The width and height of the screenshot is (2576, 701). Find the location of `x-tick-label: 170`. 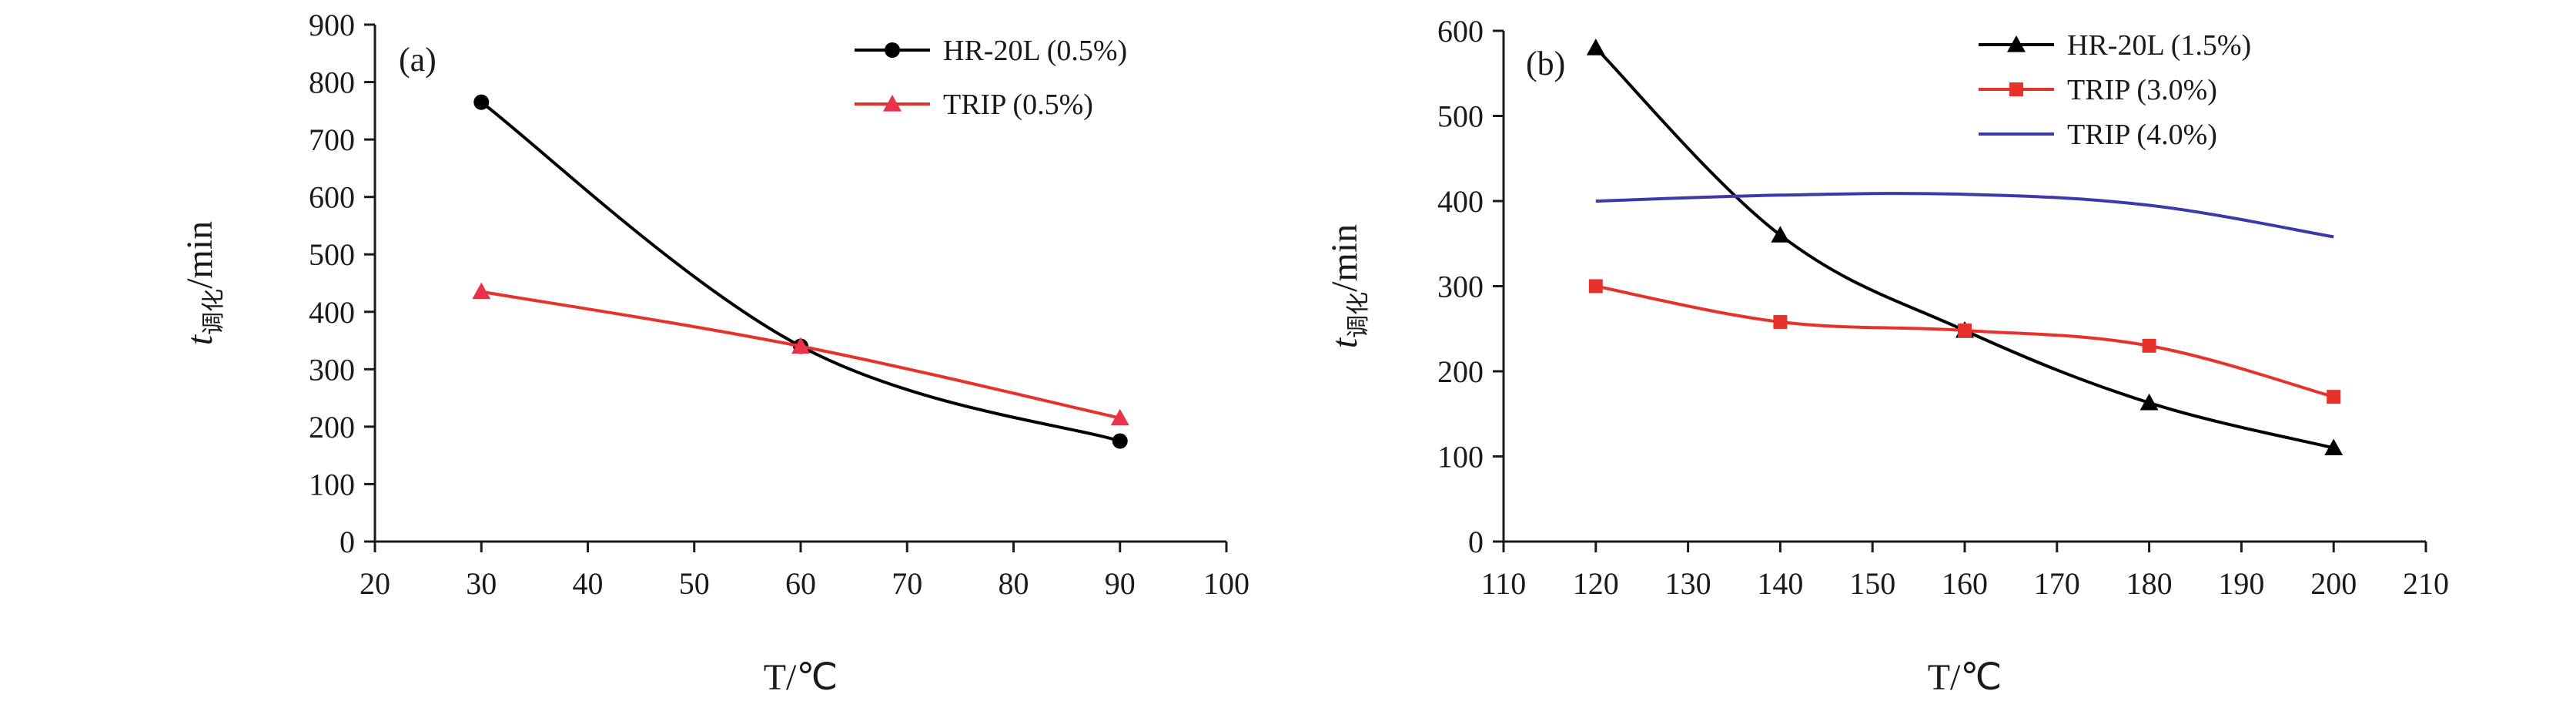

x-tick-label: 170 is located at coordinates (2057, 584).